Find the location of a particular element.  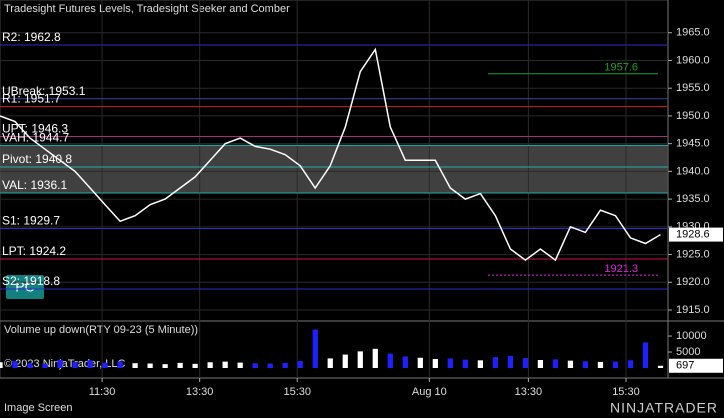

level-label: Pivot: 1940.8 is located at coordinates (37, 159).